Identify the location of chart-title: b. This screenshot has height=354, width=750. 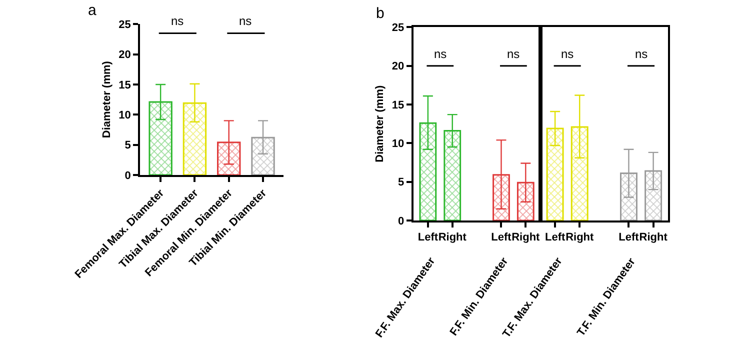
(380, 13).